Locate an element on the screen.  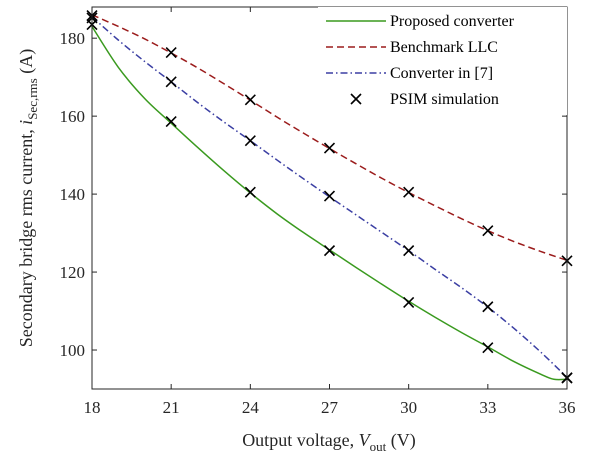
x-tick-label-6: 36 is located at coordinates (567, 407).